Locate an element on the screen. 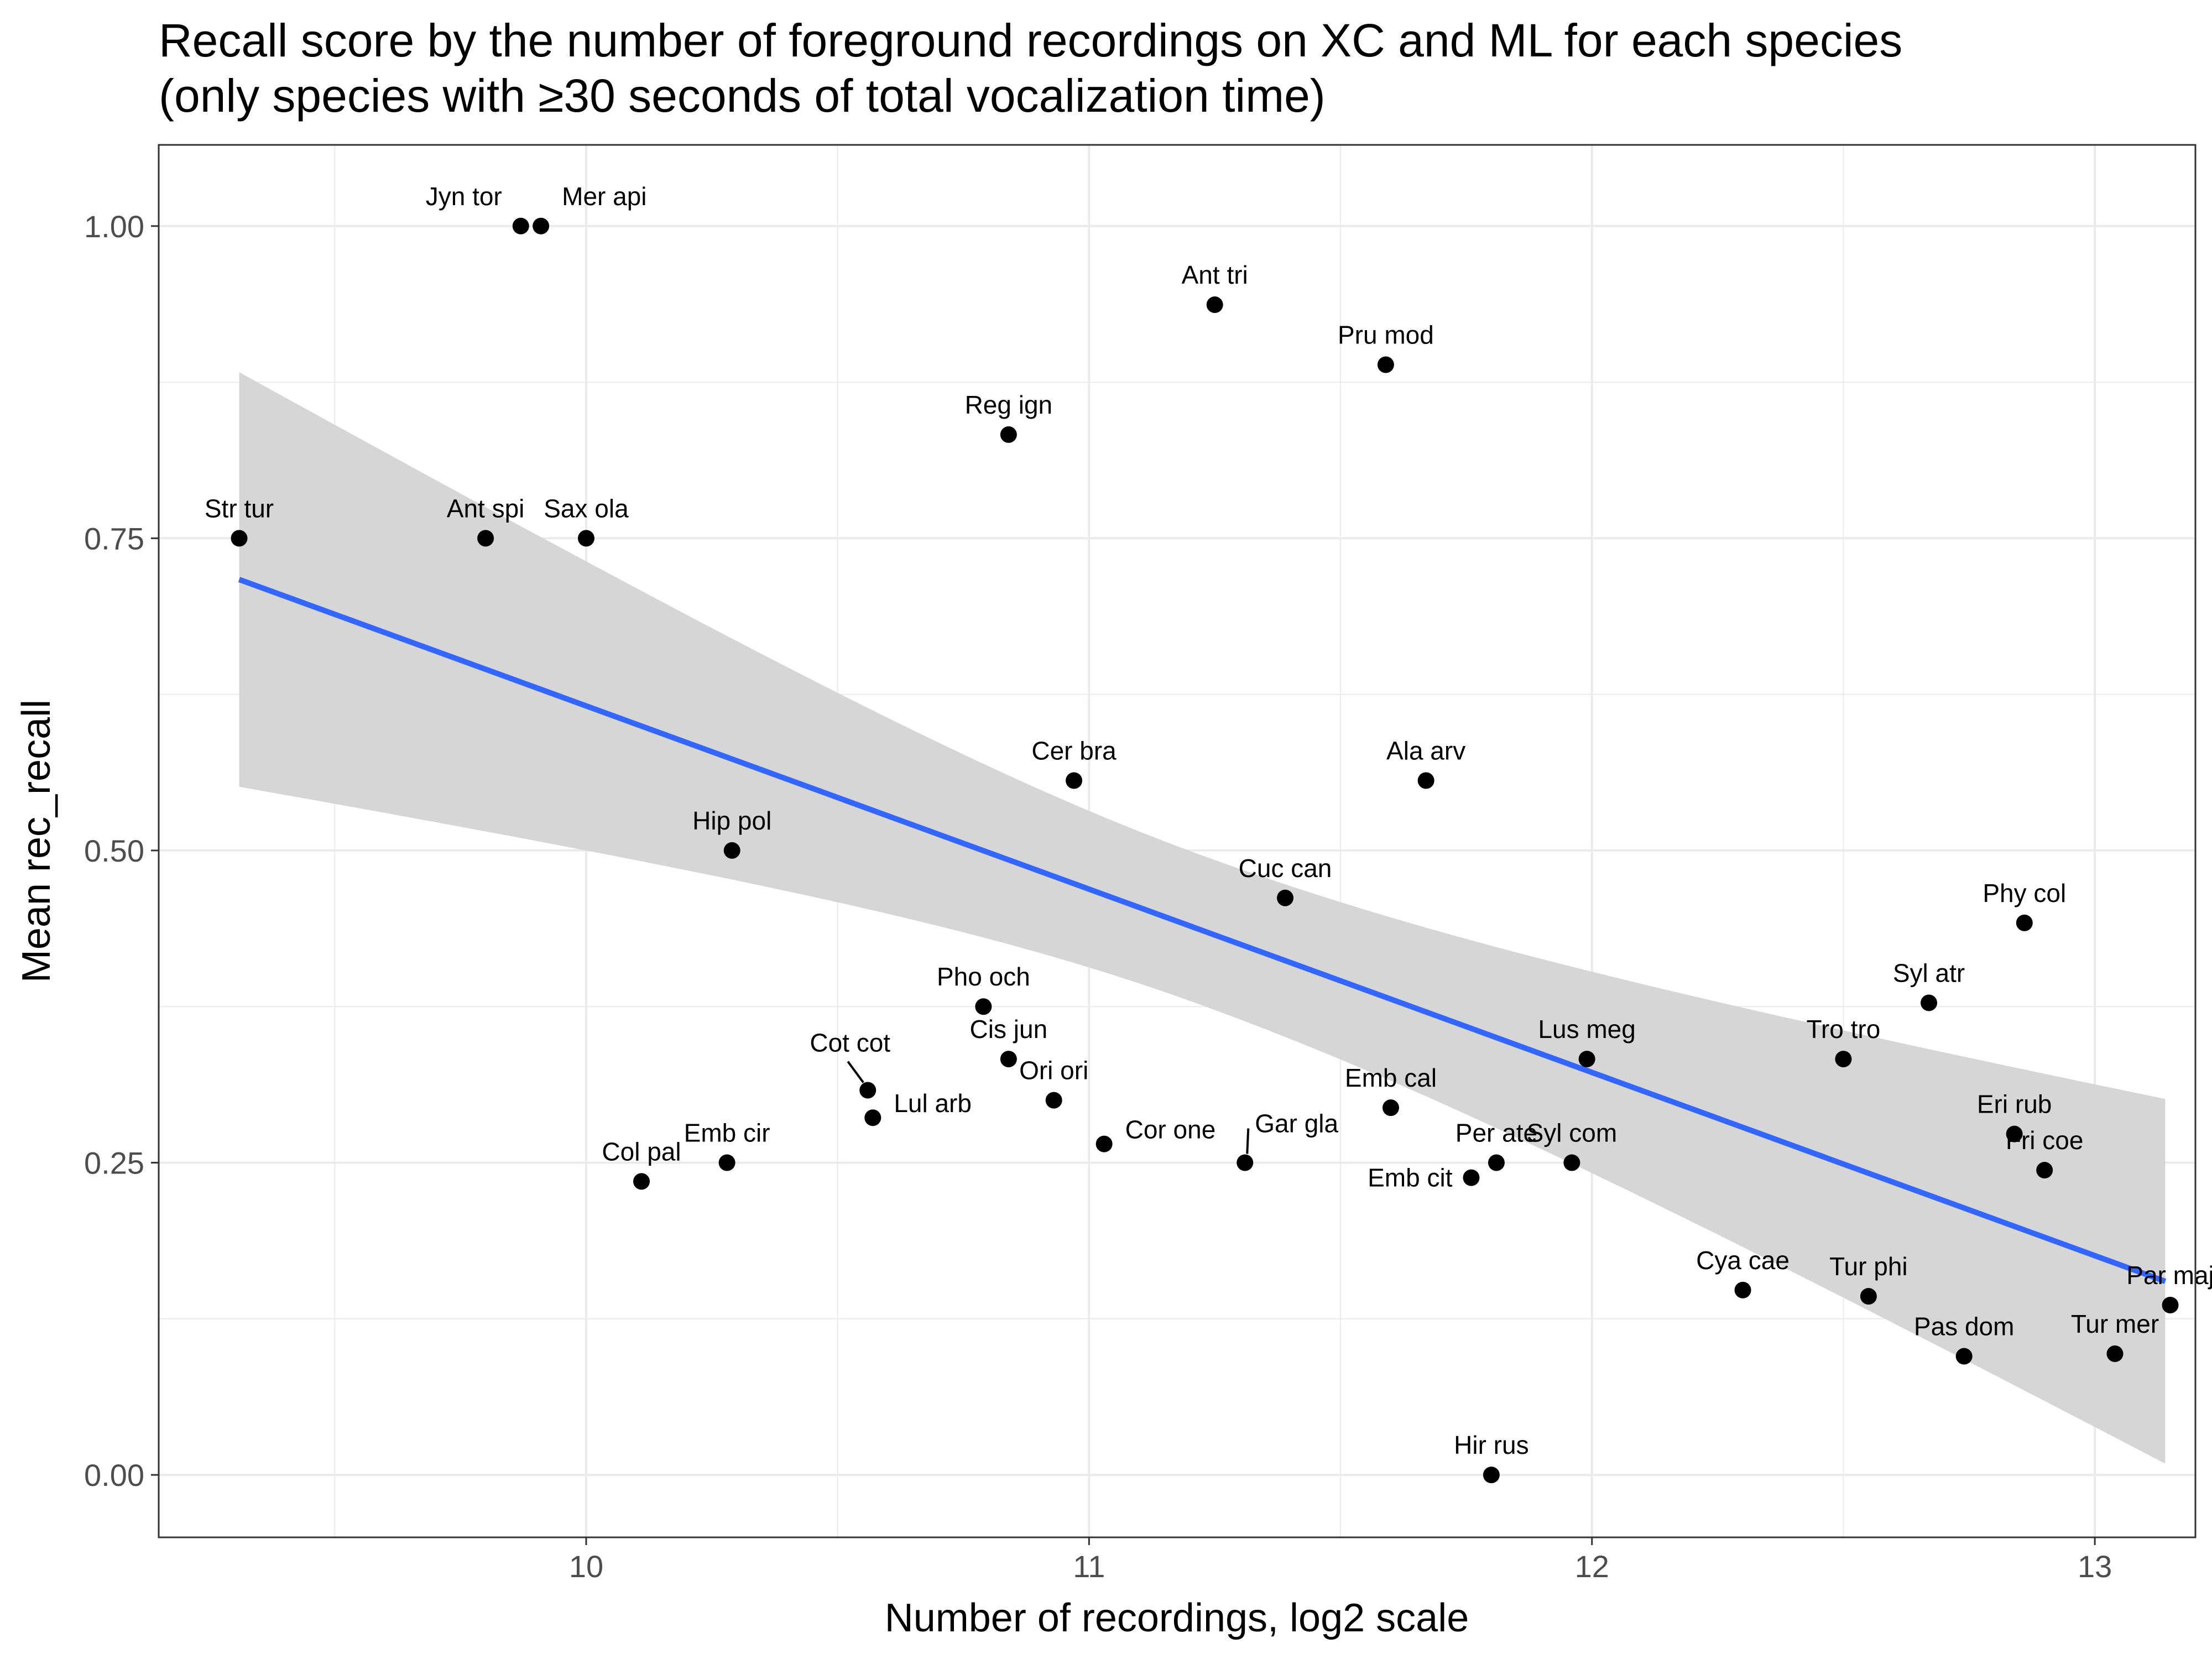 The height and width of the screenshot is (1659, 2212). point-label: Phy col is located at coordinates (2025, 893).